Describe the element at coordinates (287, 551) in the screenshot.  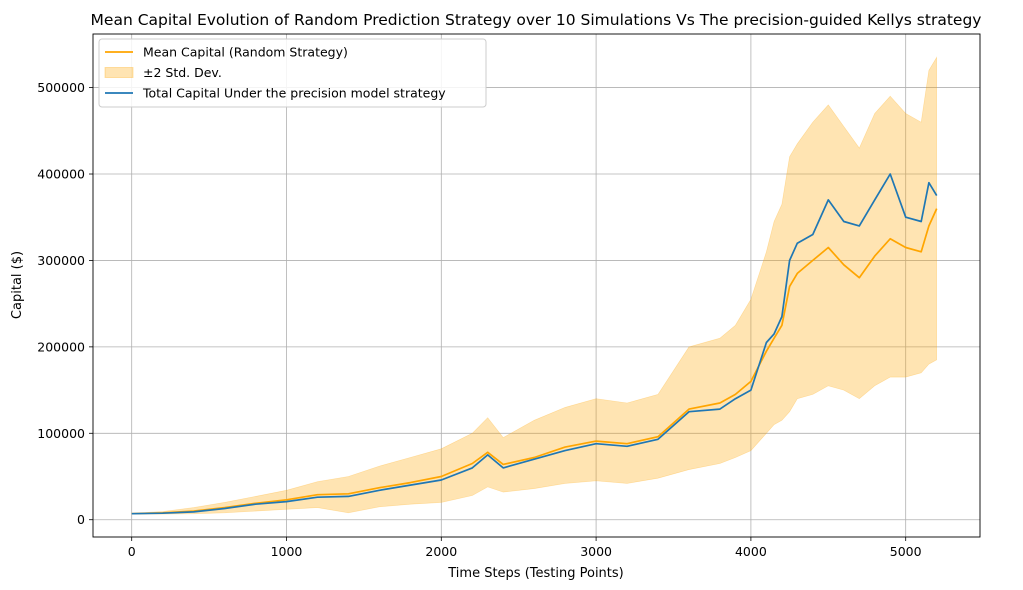
I see `x-tick-label: 1000` at that location.